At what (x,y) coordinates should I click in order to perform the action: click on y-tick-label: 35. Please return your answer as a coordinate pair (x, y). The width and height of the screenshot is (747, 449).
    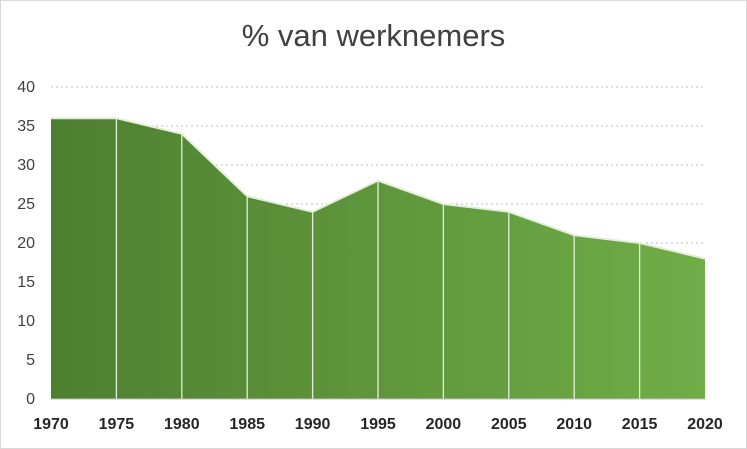
    Looking at the image, I should click on (26, 126).